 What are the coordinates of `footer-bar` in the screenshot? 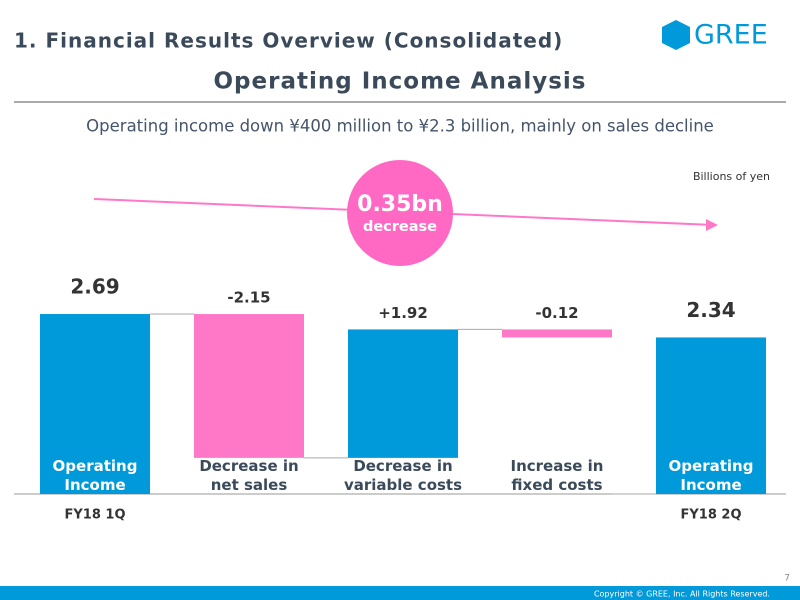 It's located at (400, 593).